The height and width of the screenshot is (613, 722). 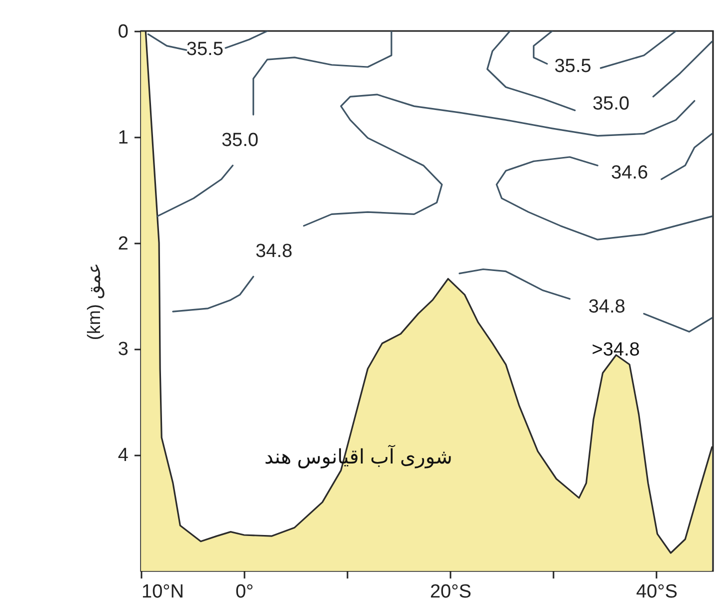 I want to click on x-tick-label: 20°S, so click(x=451, y=592).